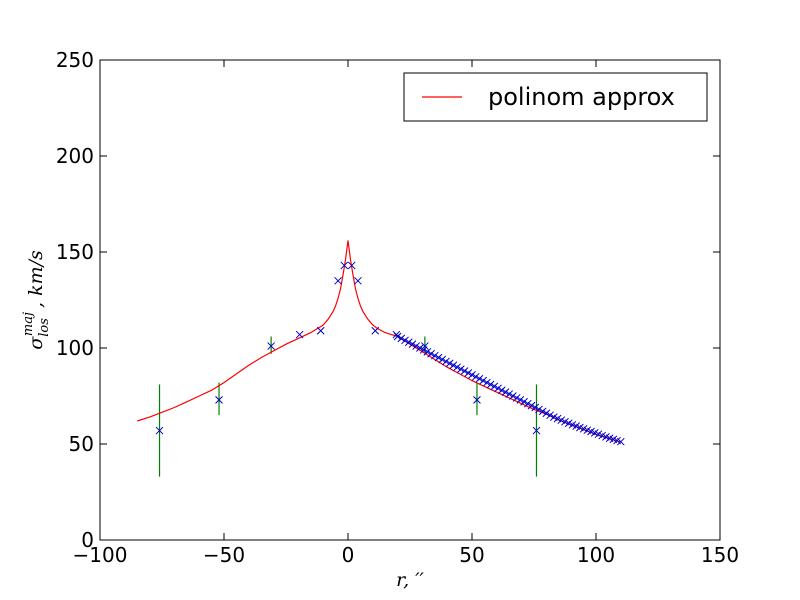  What do you see at coordinates (75, 60) in the screenshot?
I see `y-tick-label: 250` at bounding box center [75, 60].